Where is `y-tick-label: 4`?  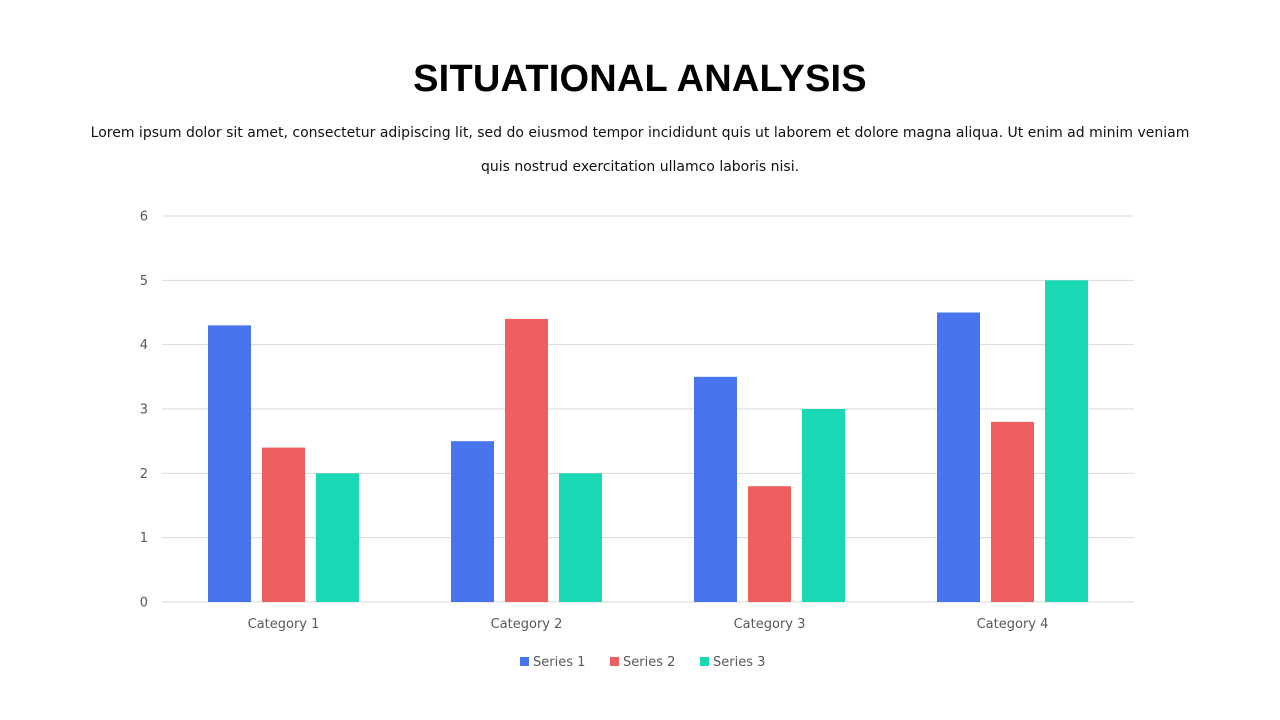 y-tick-label: 4 is located at coordinates (144, 345).